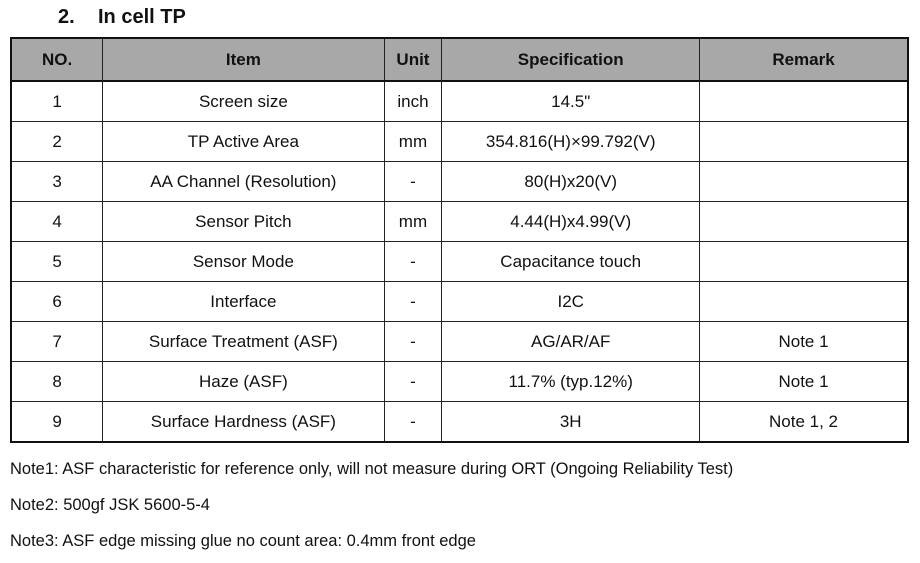  I want to click on cell-item: Surface Treatment (ASF), so click(243, 341).